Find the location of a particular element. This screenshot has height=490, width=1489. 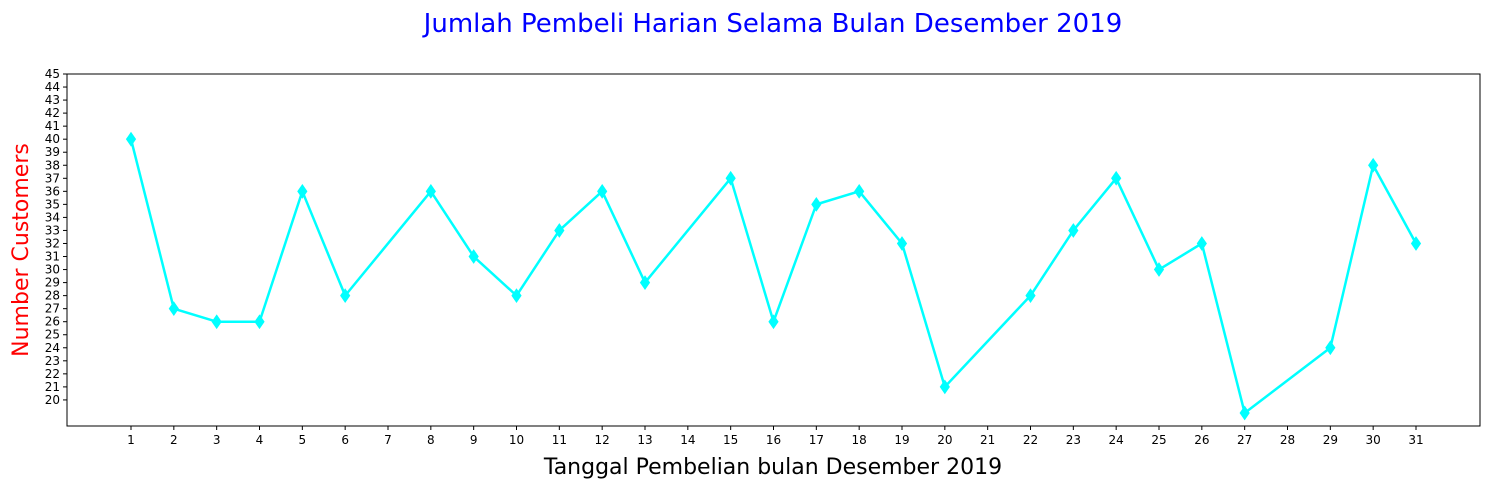

y-tick-label: 26 is located at coordinates (52, 322).